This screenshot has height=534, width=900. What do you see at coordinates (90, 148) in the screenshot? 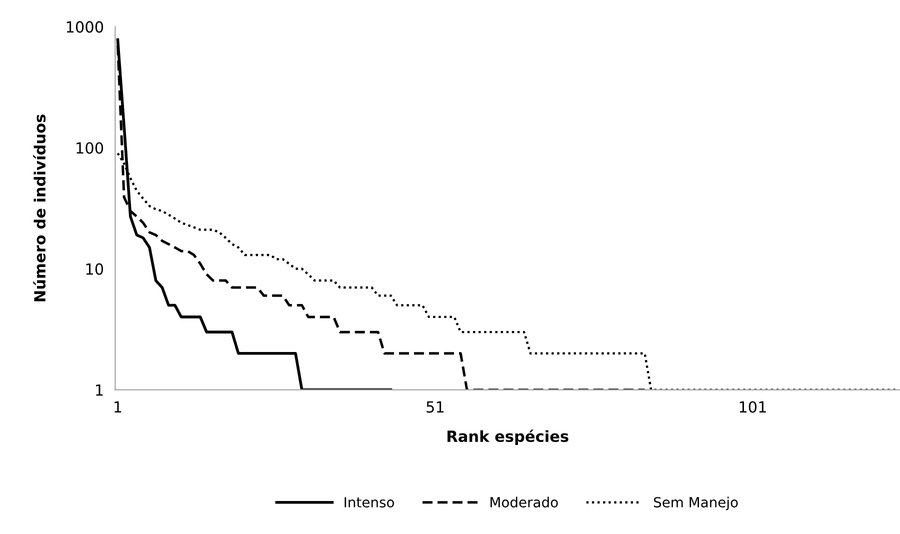
I see `y-tick-label: 100` at bounding box center [90, 148].